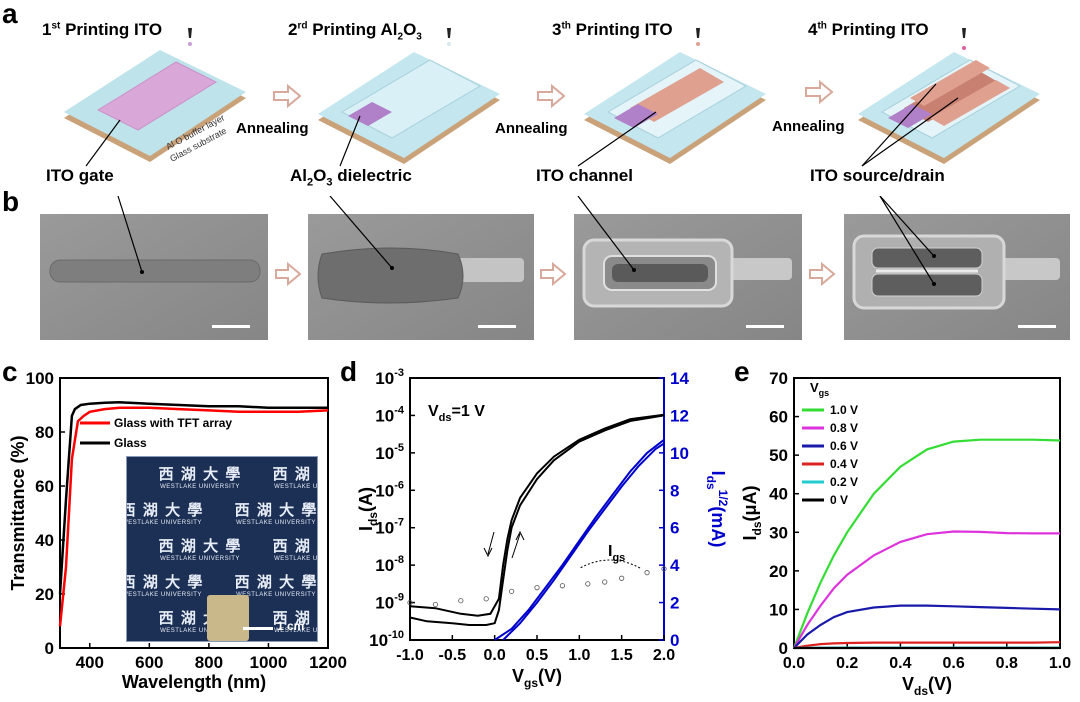 This screenshot has height=702, width=1080. I want to click on y-right-tick-label: 2, so click(674, 603).